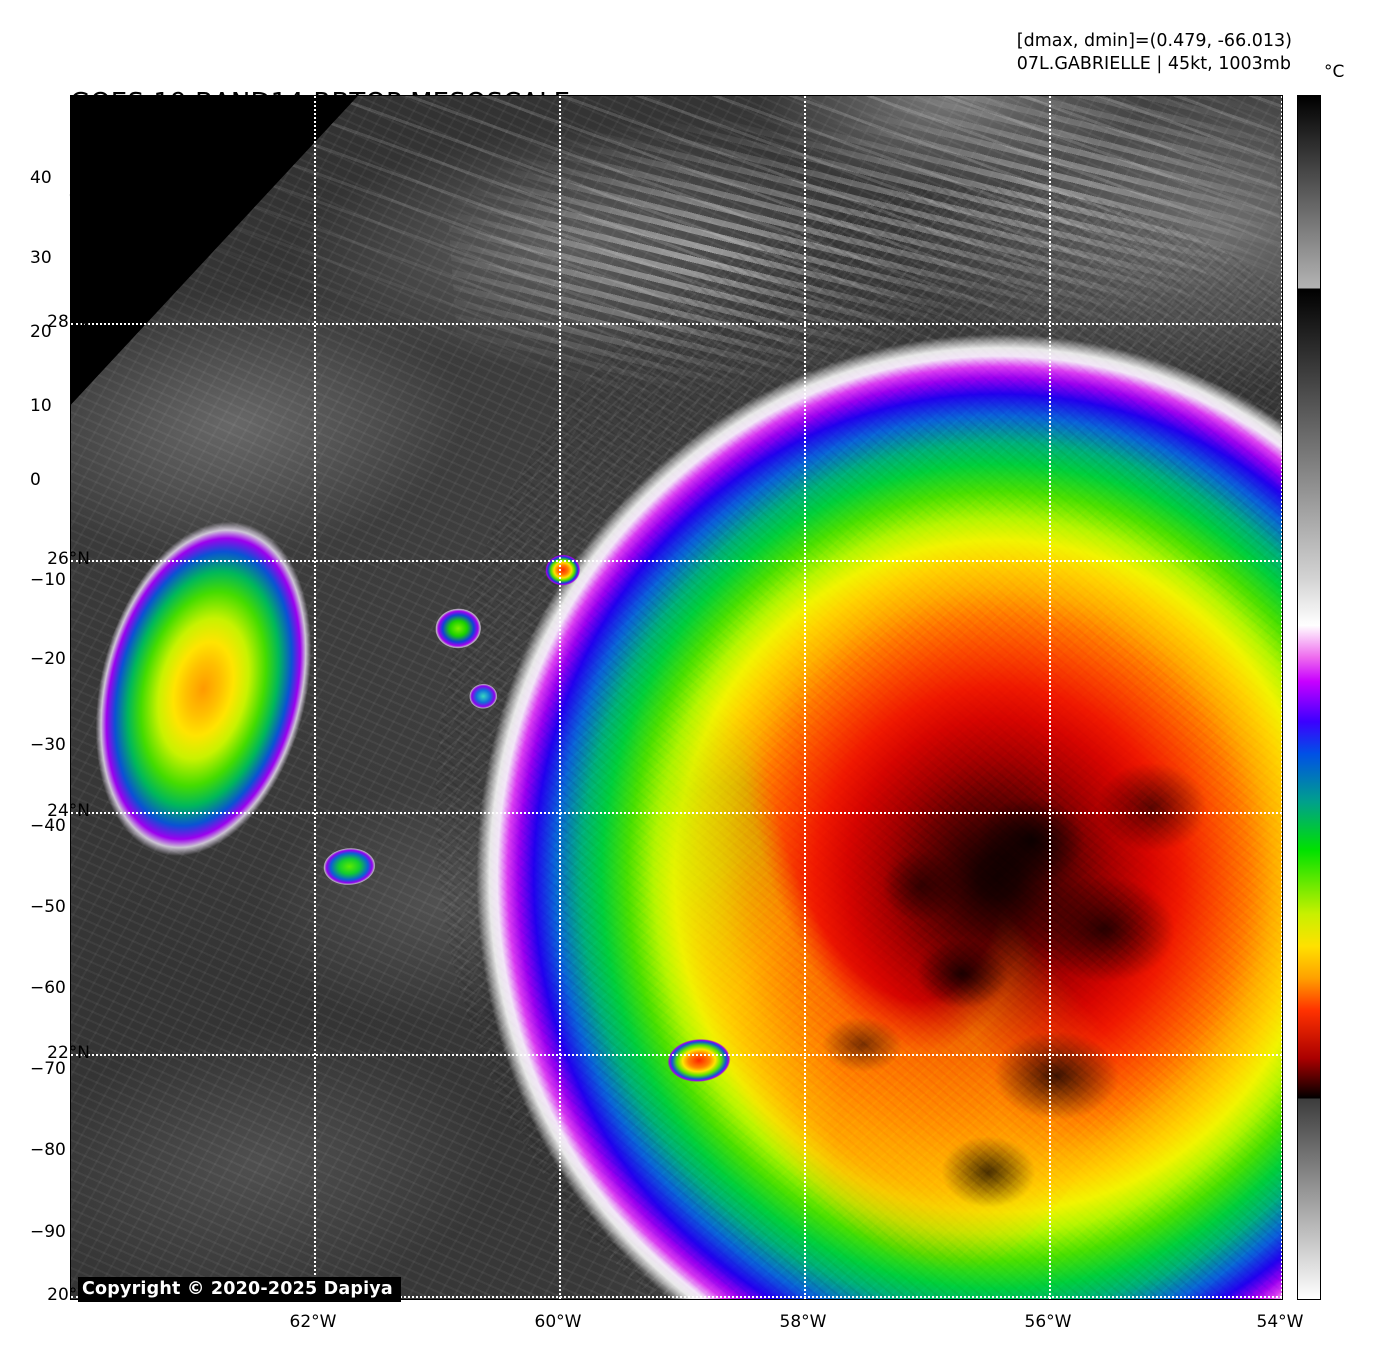  Describe the element at coordinates (68, 811) in the screenshot. I see `lat-tick-label-24: 24°N` at that location.